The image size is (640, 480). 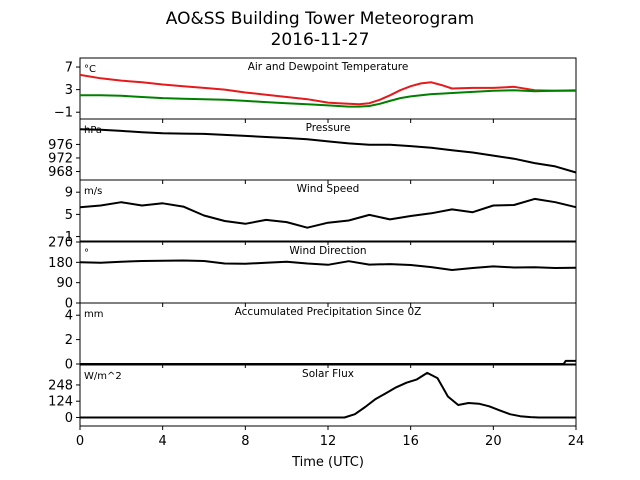 I want to click on unit-label: W/m^2, so click(x=103, y=376).